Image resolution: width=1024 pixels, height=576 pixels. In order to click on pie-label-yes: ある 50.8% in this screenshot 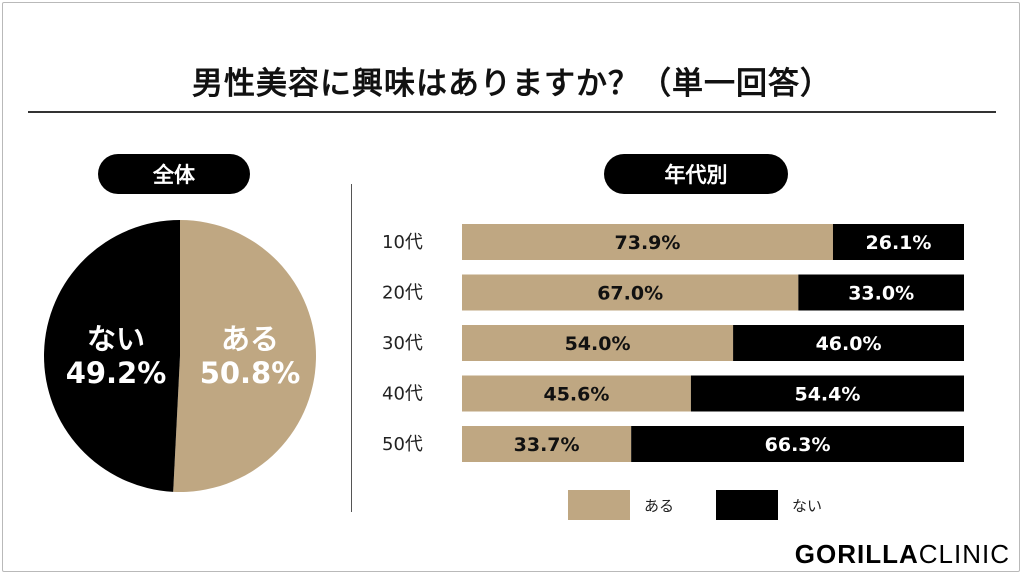, I will do `click(250, 356)`.